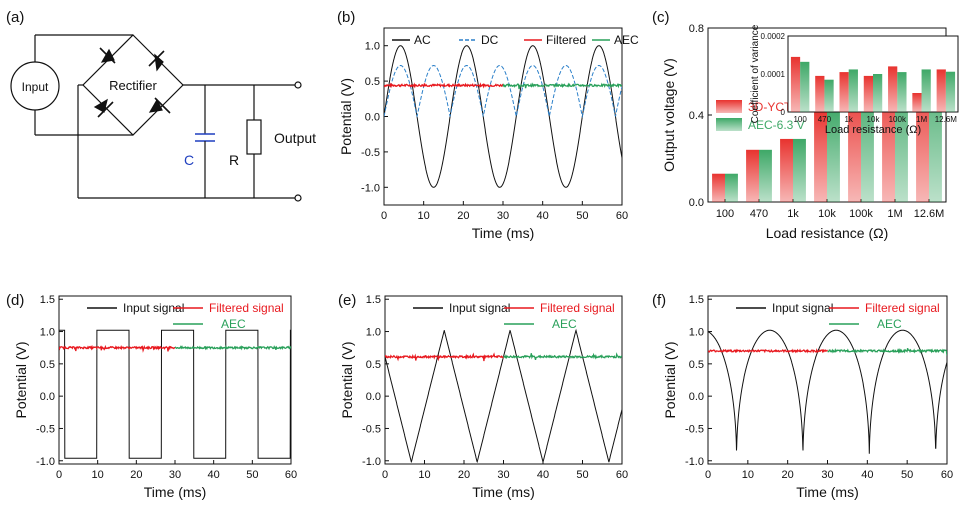 The image size is (965, 521). What do you see at coordinates (773, 36) in the screenshot?
I see `inset-y-tick-label: 0.0002` at bounding box center [773, 36].